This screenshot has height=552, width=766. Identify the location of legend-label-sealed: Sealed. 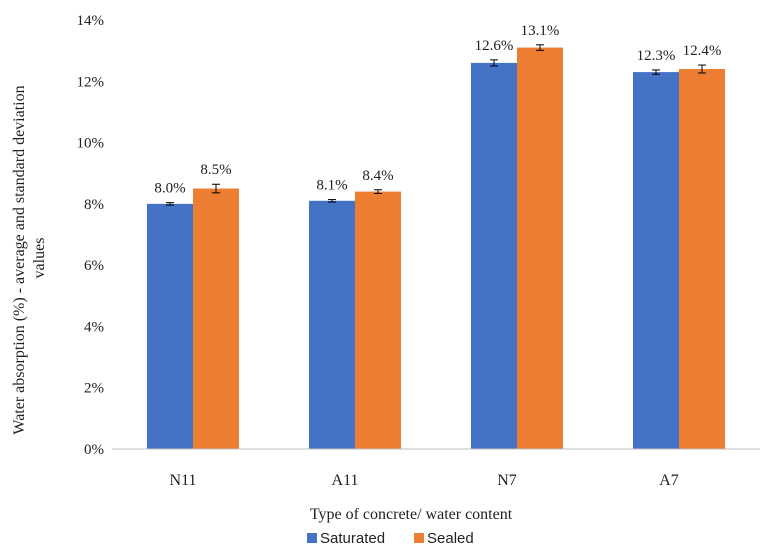
(450, 538).